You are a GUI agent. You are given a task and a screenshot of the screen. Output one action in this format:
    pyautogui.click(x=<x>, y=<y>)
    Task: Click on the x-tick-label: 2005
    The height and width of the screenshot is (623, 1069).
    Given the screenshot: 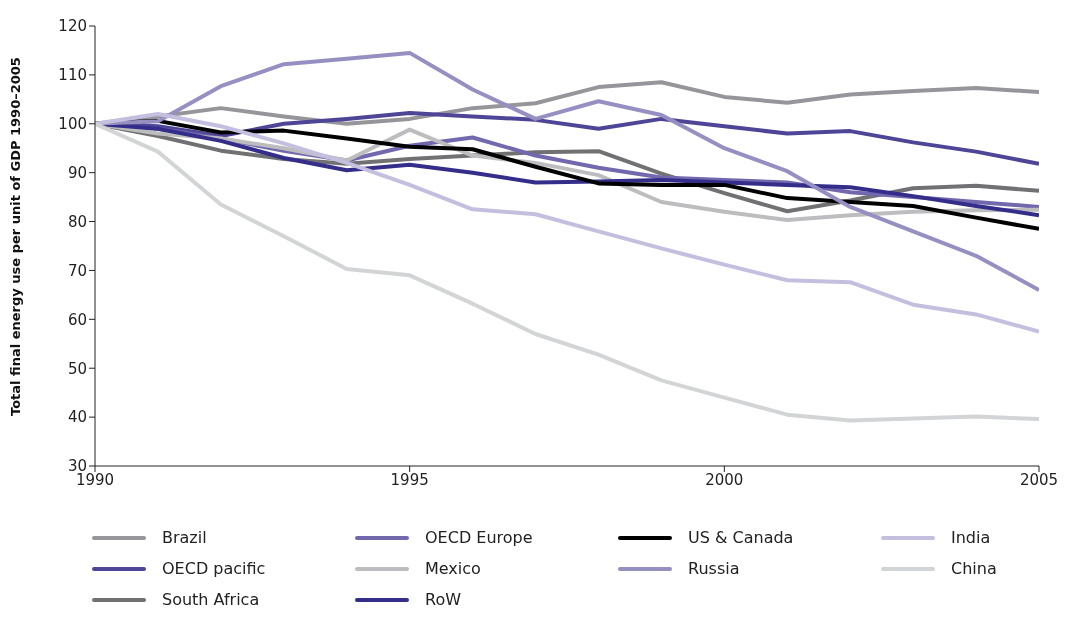 What is the action you would take?
    pyautogui.click(x=1039, y=479)
    